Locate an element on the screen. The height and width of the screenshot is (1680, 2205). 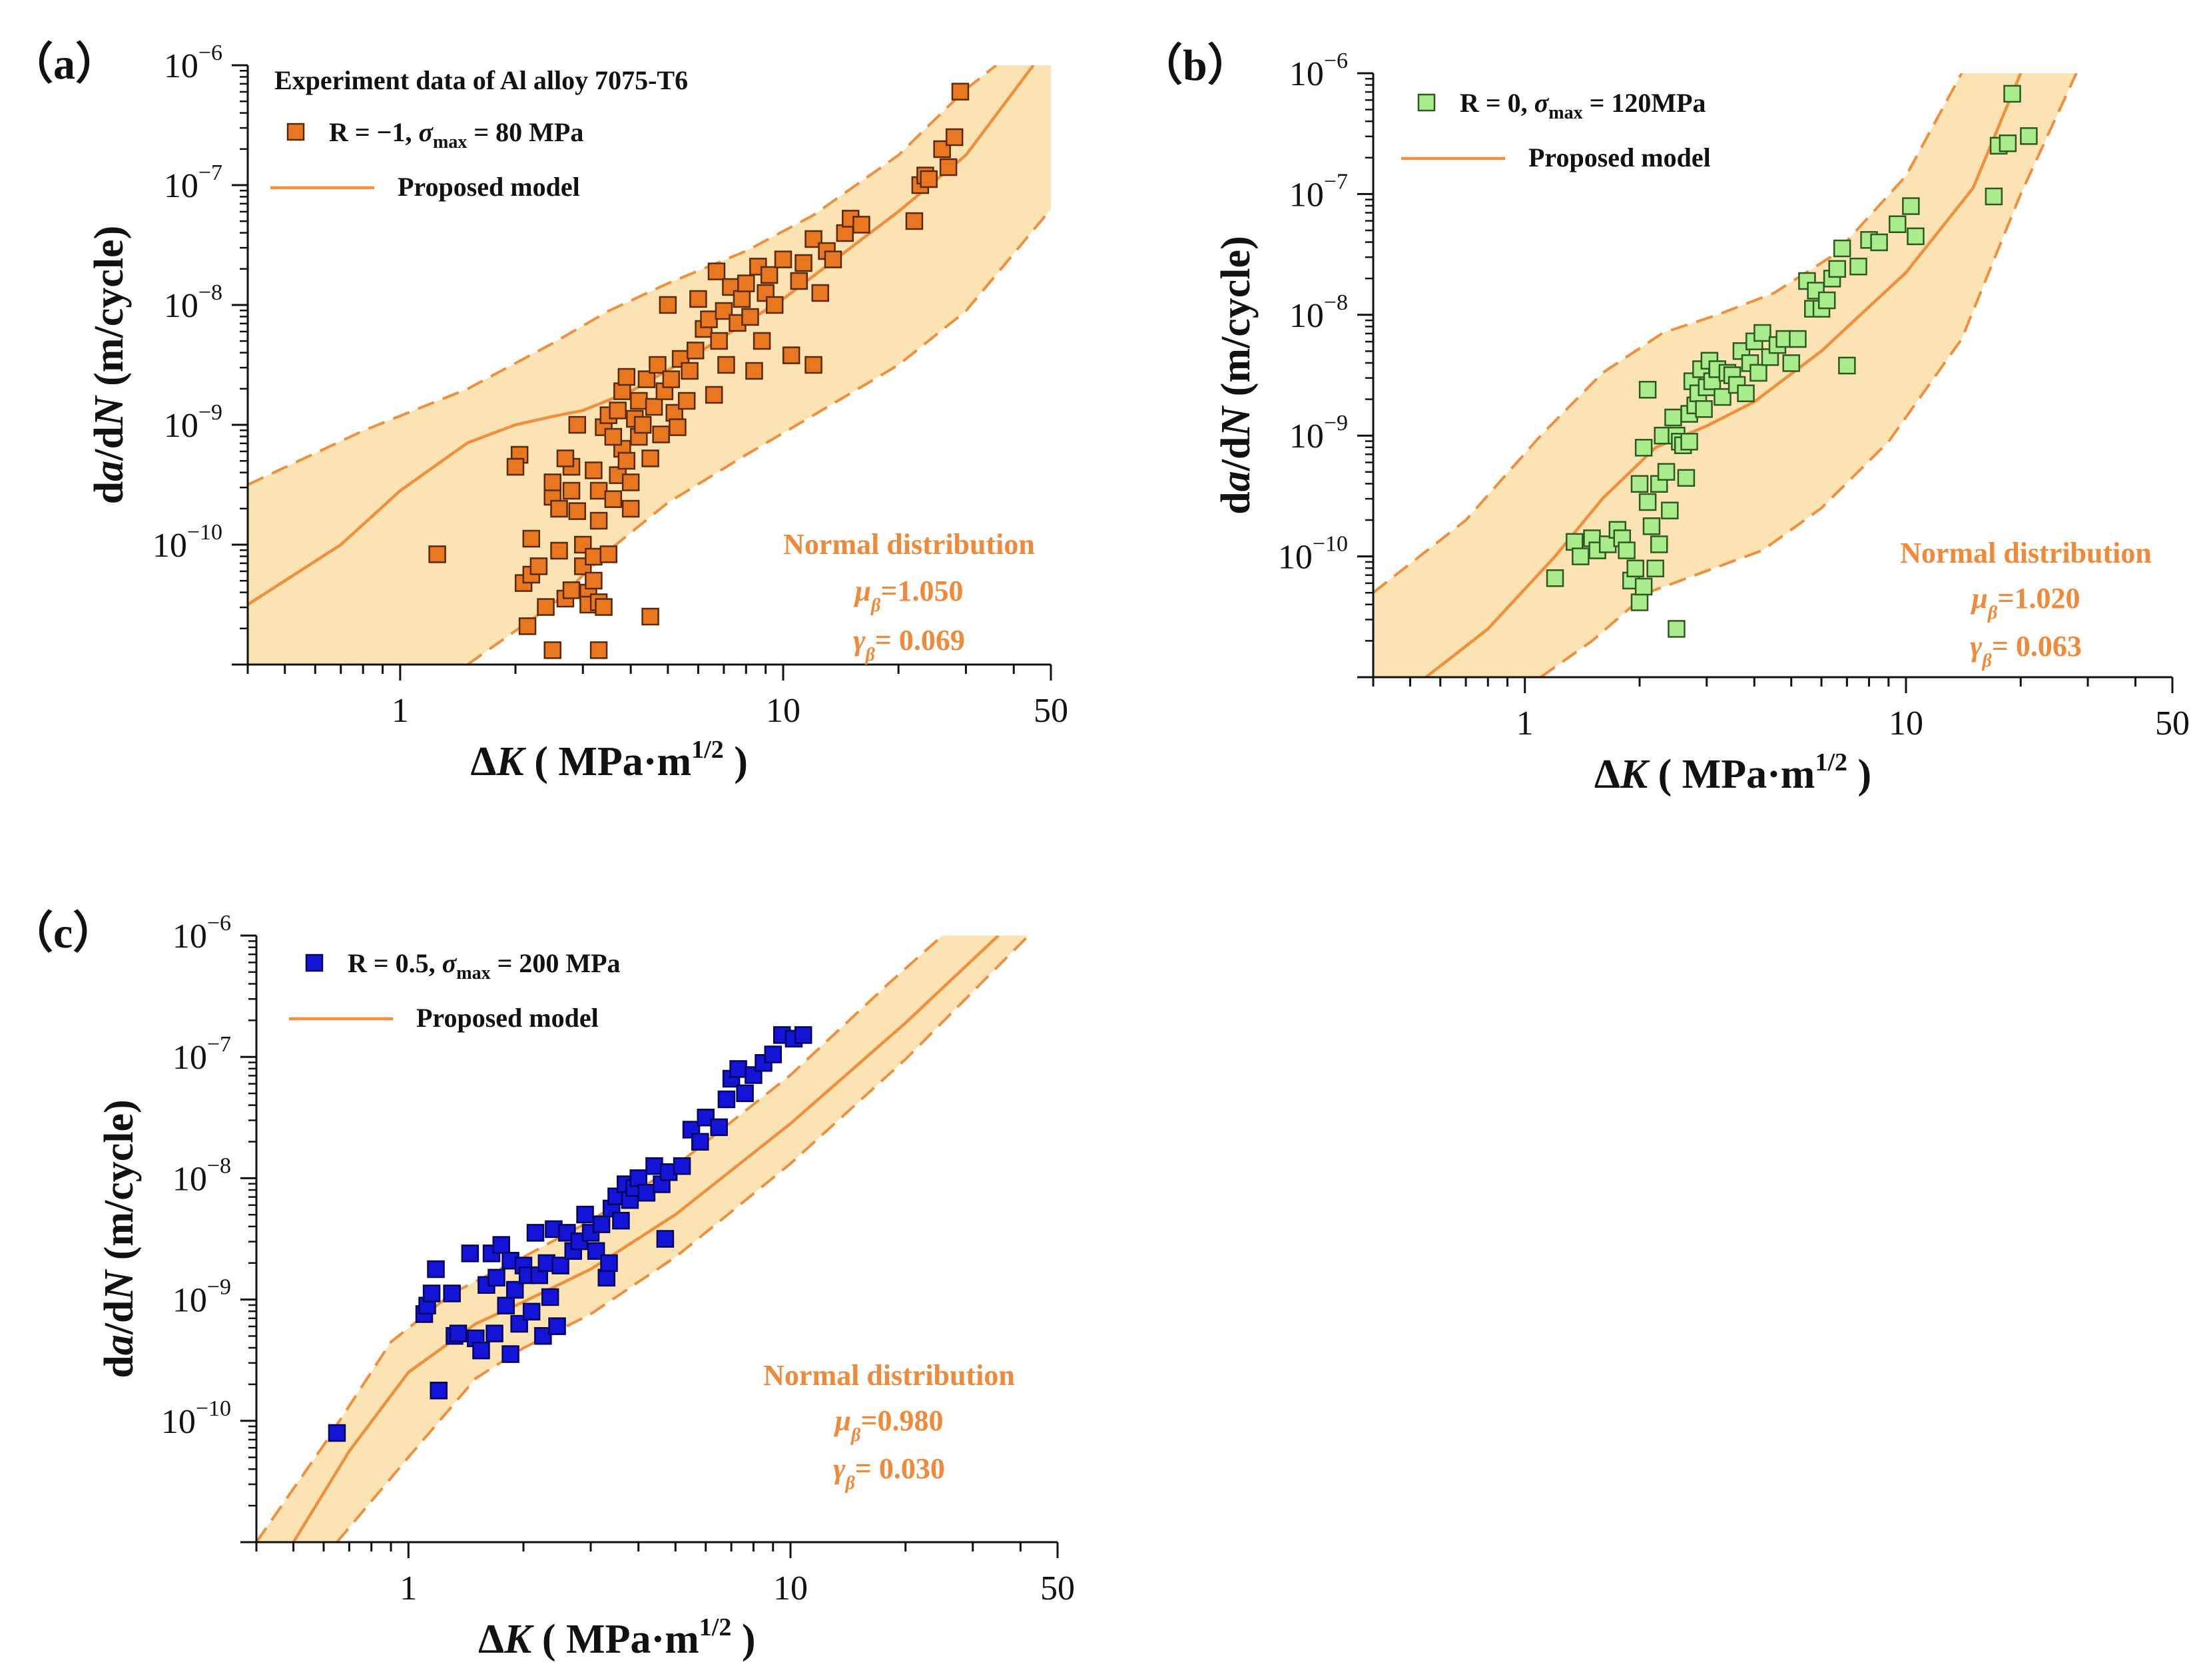
x-axis-title: ΔK ( MPa·m1/2 ) is located at coordinates (1732, 772).